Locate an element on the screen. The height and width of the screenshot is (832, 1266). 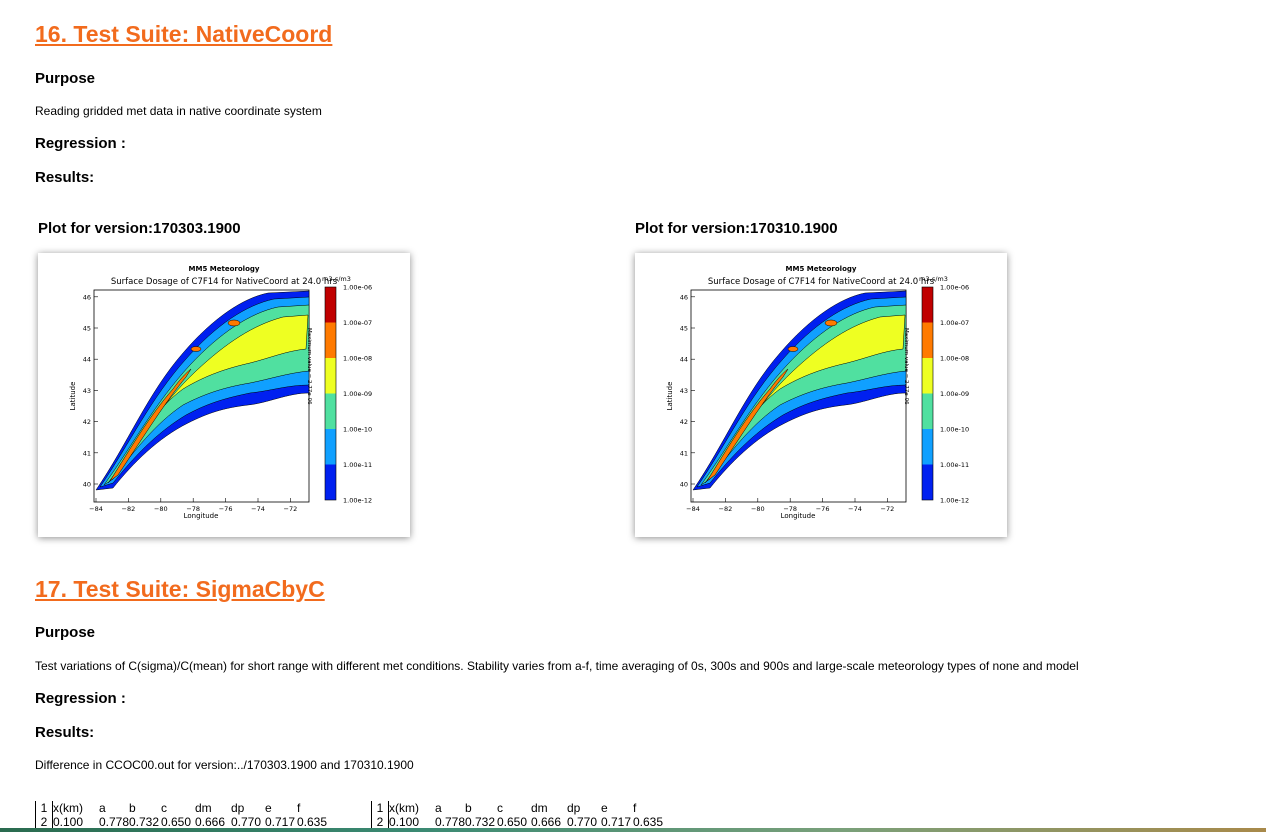
table-cell: b is located at coordinates (132, 808).